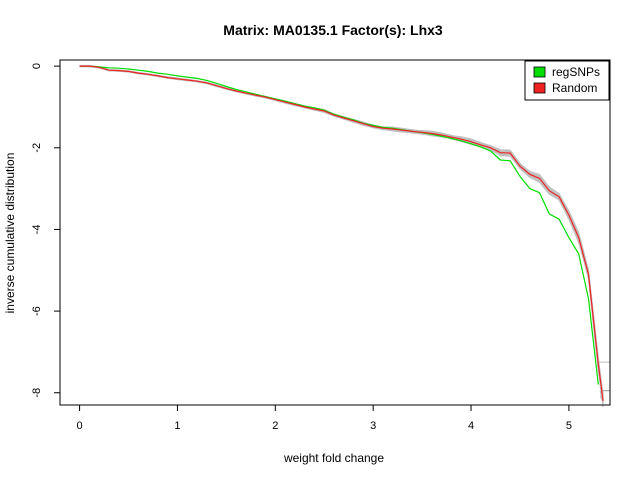 Image resolution: width=640 pixels, height=480 pixels. What do you see at coordinates (10, 233) in the screenshot?
I see `y-axis-label: inverse cumulative distribution` at bounding box center [10, 233].